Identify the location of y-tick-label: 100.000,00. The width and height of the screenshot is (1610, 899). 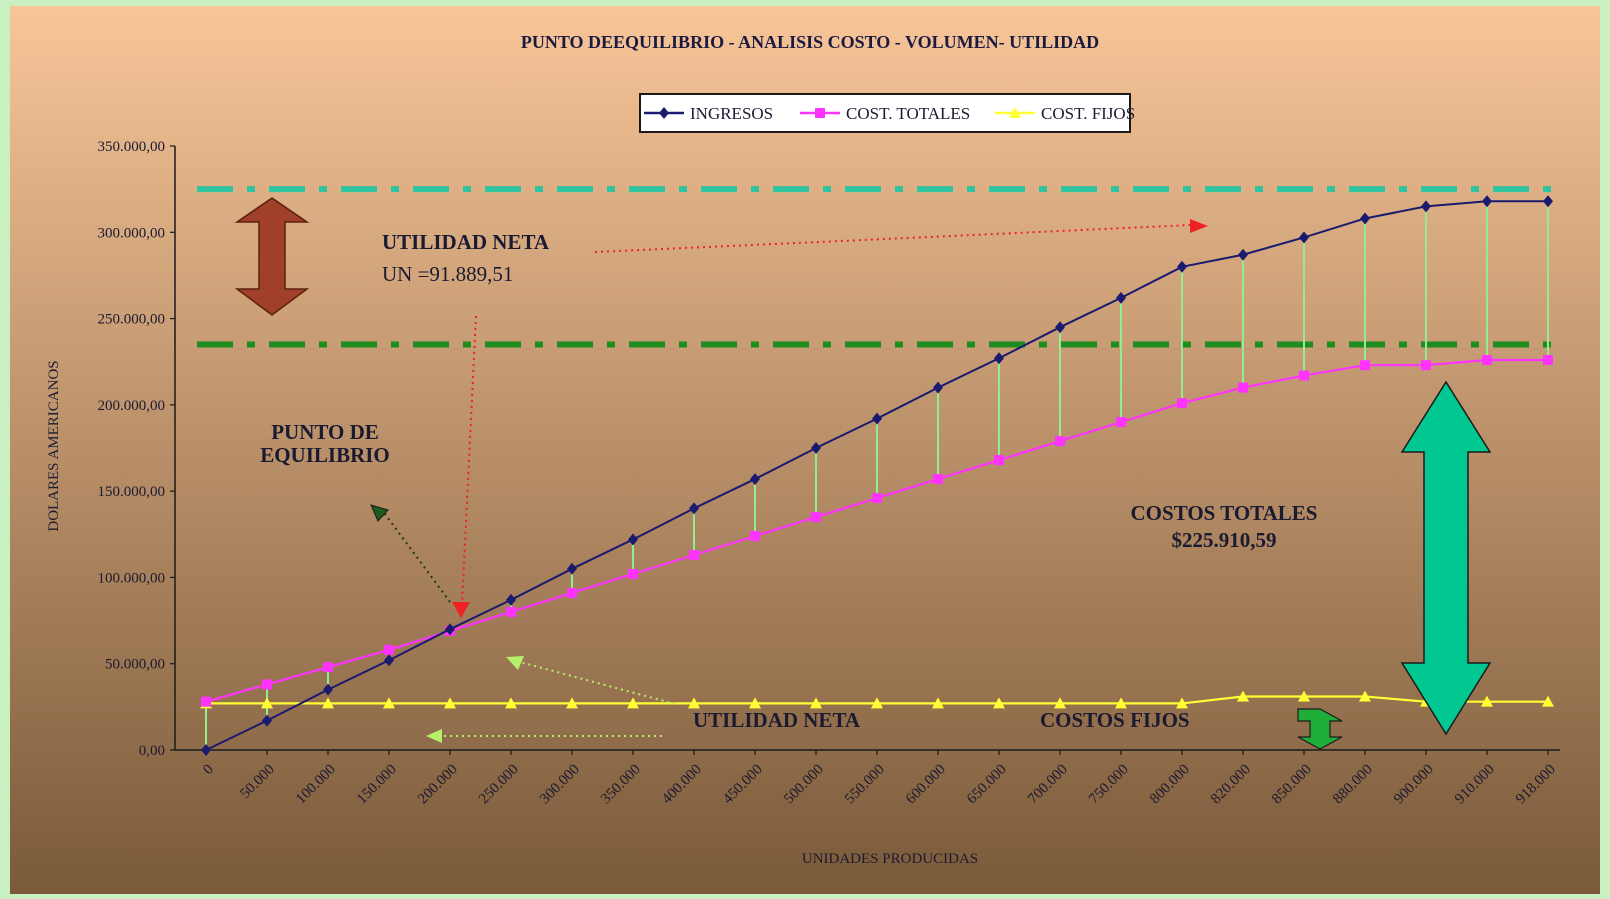
(132, 578).